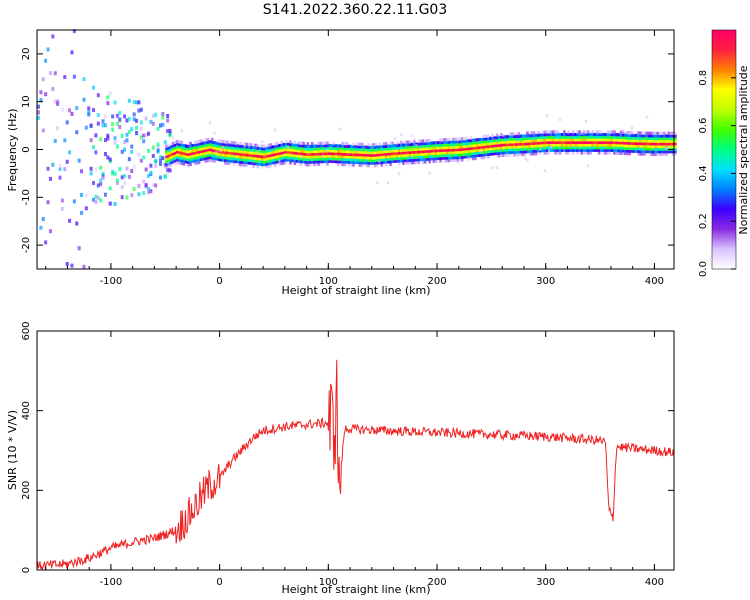 This screenshot has height=600, width=750. I want to click on y-tick-label: 10, so click(26, 101).